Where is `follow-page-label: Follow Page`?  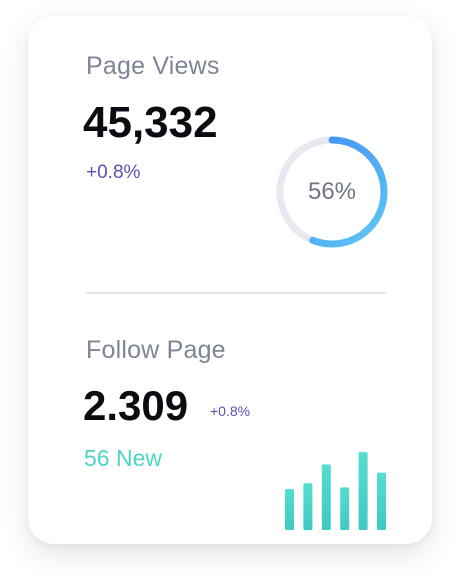
follow-page-label: Follow Page is located at coordinates (156, 350).